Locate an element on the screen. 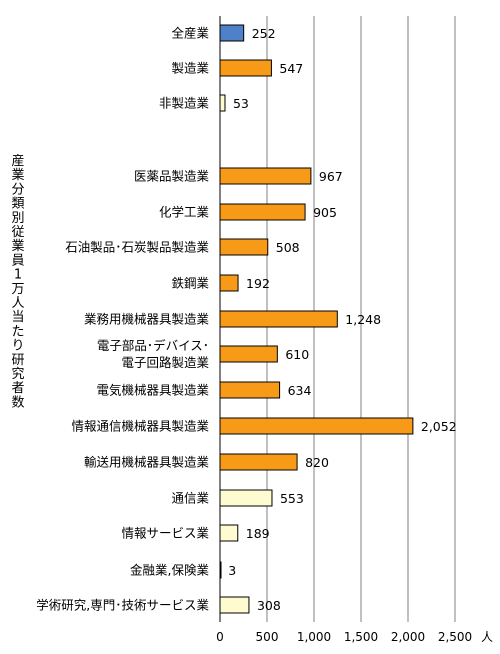 The width and height of the screenshot is (500, 654). data-label: 53 is located at coordinates (241, 103).